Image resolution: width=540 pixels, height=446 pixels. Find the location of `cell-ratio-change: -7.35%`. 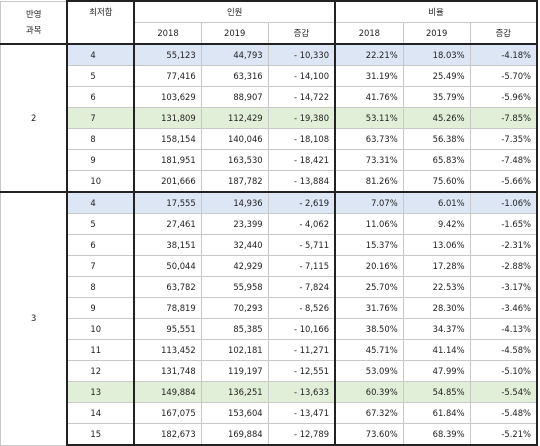

cell-ratio-change: -7.35% is located at coordinates (503, 139).